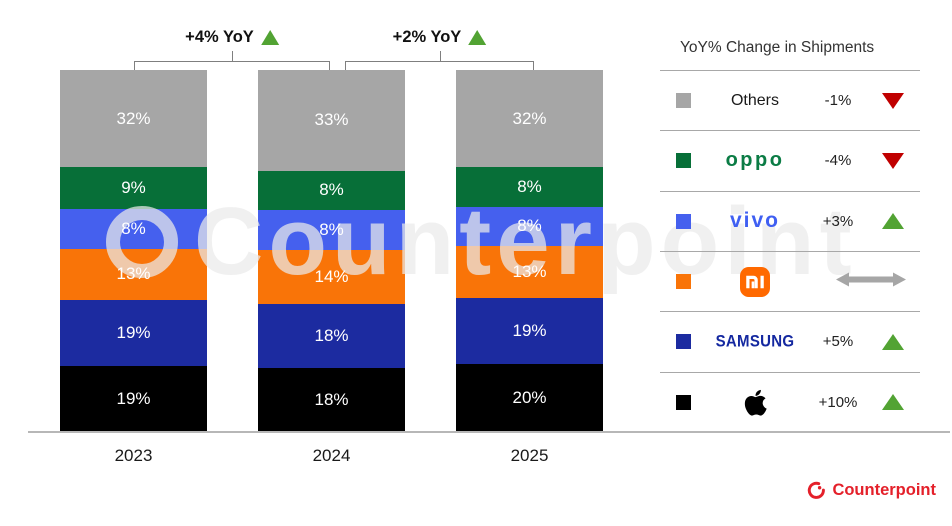  I want to click on legend-row-apple: +10%, so click(790, 401).